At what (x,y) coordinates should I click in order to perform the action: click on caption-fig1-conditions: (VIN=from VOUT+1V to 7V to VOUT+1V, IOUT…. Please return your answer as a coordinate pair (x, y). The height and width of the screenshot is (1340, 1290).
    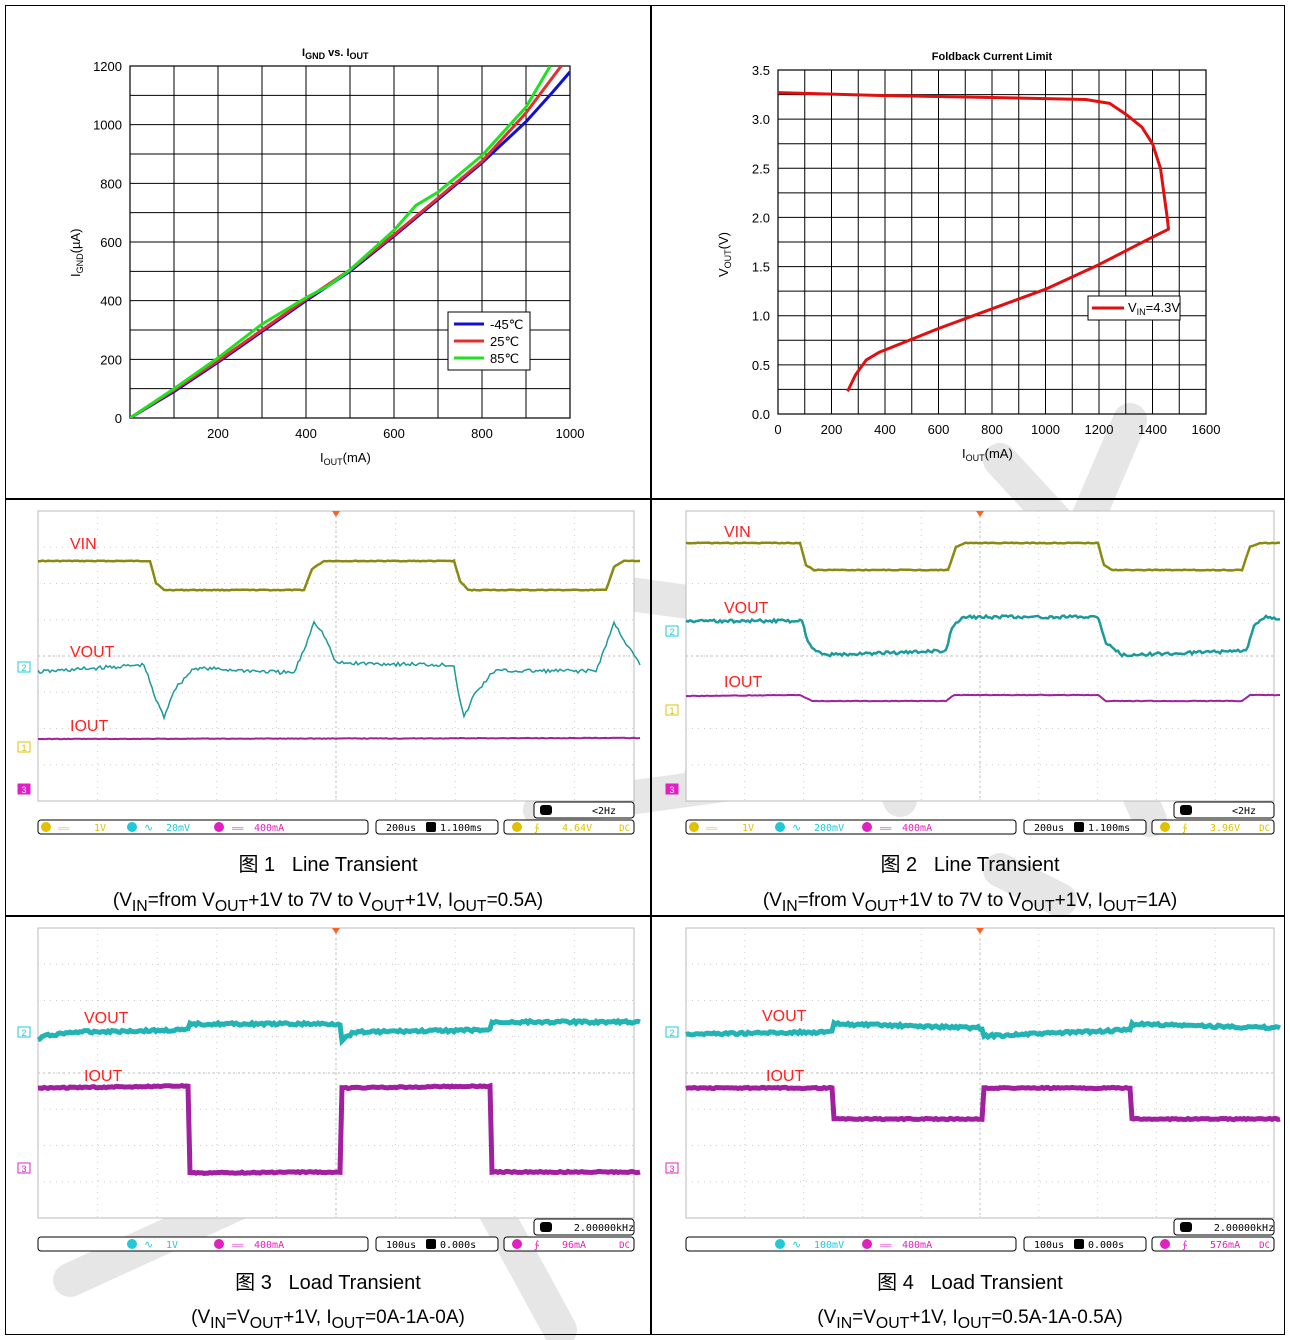
    Looking at the image, I should click on (328, 902).